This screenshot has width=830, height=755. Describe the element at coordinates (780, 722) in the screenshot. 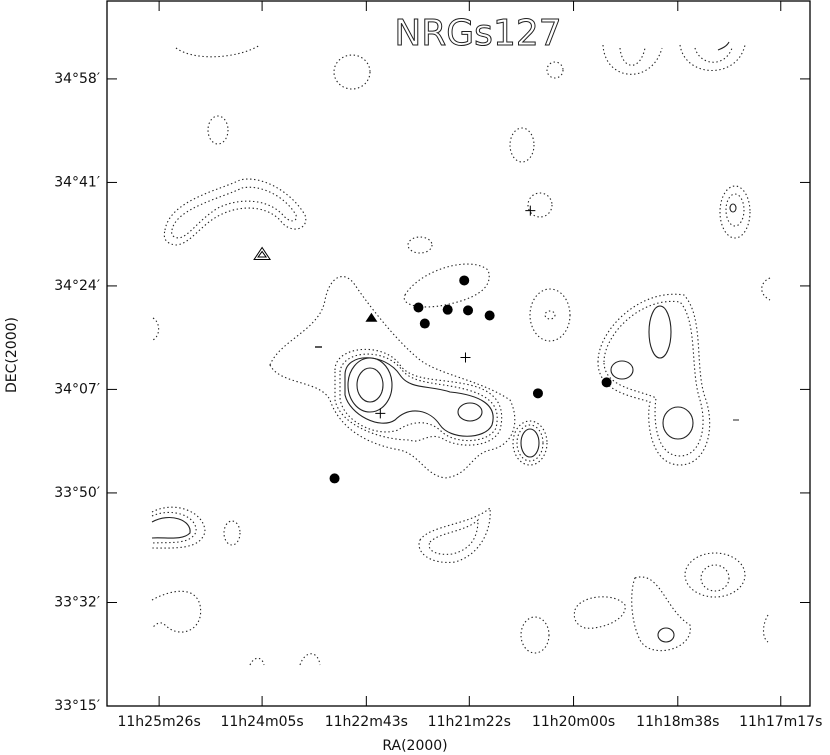

I see `x-tick-label: 11h17m17s` at that location.